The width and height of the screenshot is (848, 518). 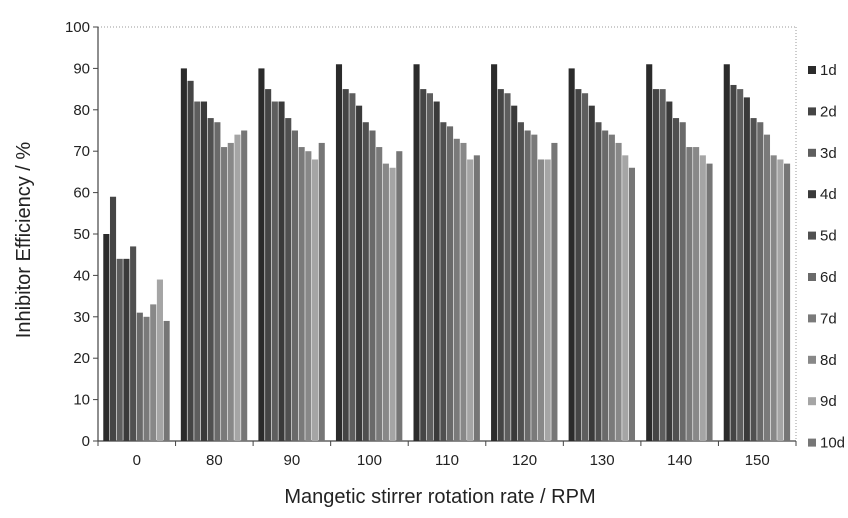 I want to click on y-tick-label: 30, so click(x=81, y=317).